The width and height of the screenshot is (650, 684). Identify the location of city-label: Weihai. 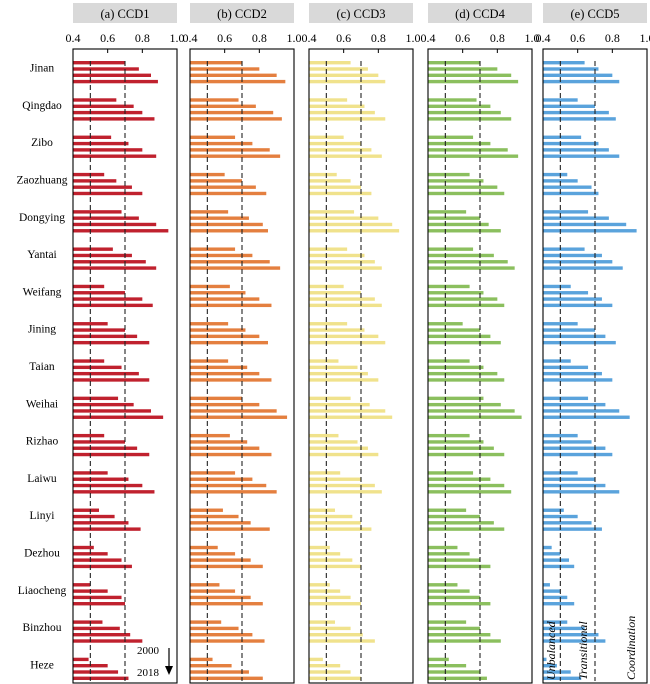
(42, 404).